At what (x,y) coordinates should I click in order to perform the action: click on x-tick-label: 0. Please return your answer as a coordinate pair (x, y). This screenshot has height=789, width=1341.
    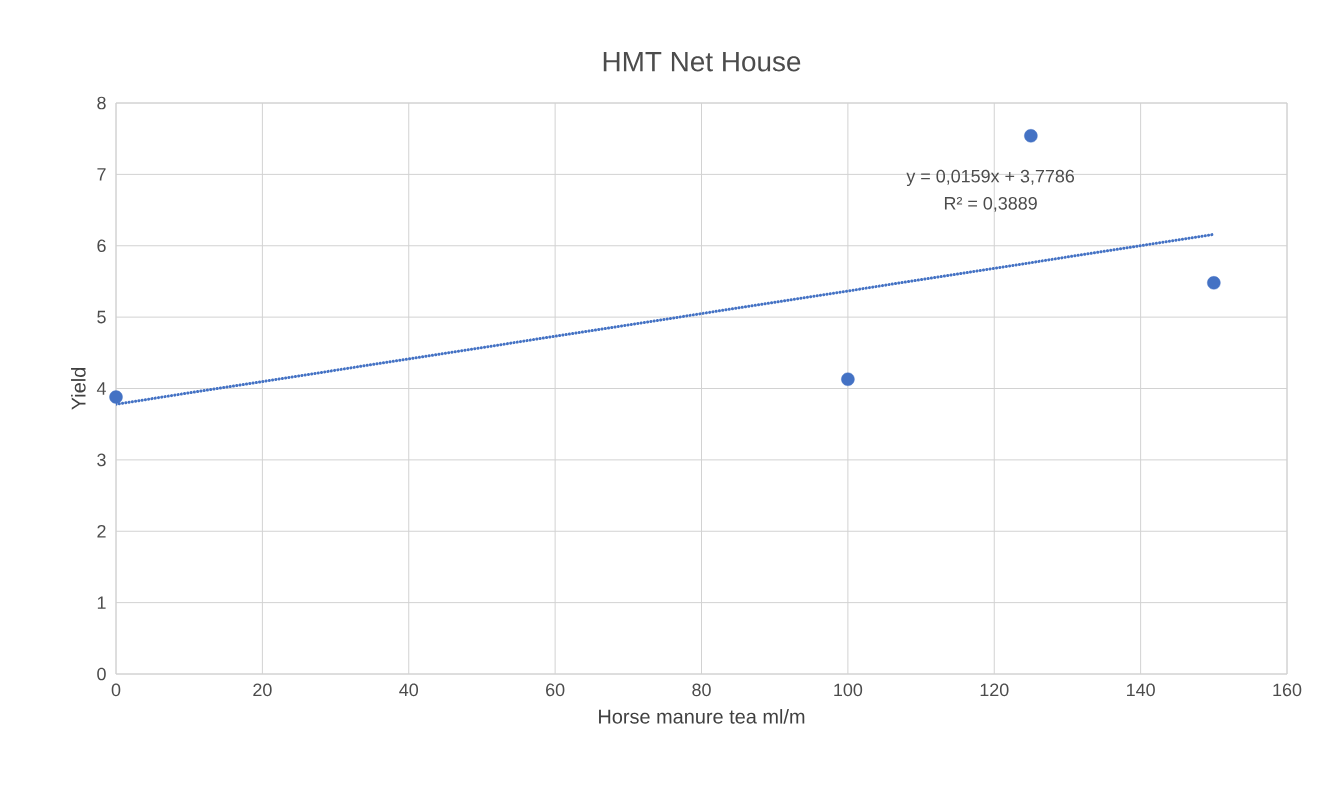
    Looking at the image, I should click on (116, 690).